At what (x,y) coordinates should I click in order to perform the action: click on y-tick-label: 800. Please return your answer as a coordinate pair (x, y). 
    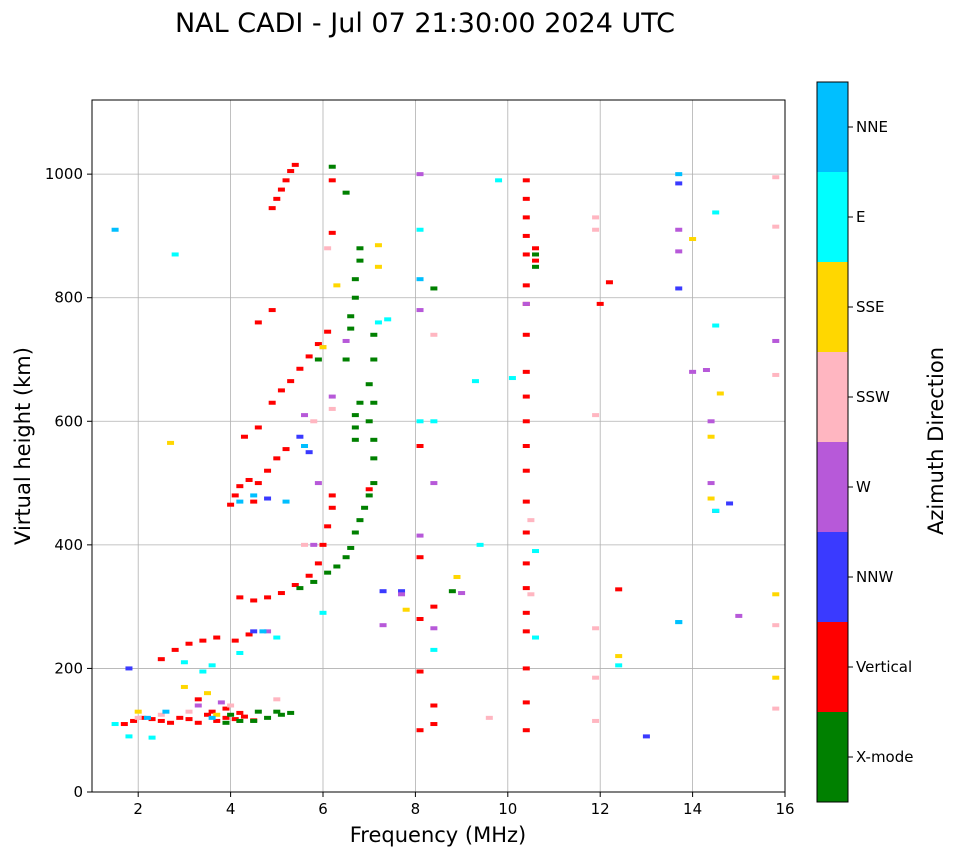
    Looking at the image, I should click on (68, 298).